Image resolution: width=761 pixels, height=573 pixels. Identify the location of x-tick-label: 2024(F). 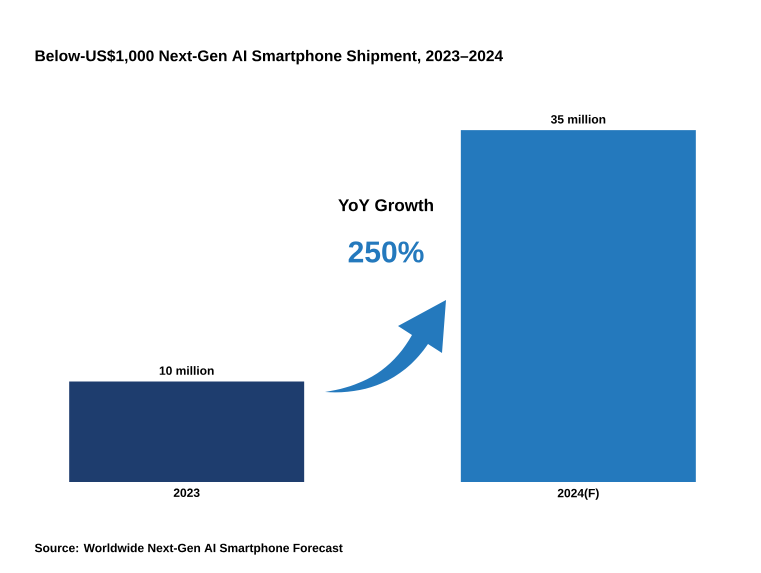
(578, 494).